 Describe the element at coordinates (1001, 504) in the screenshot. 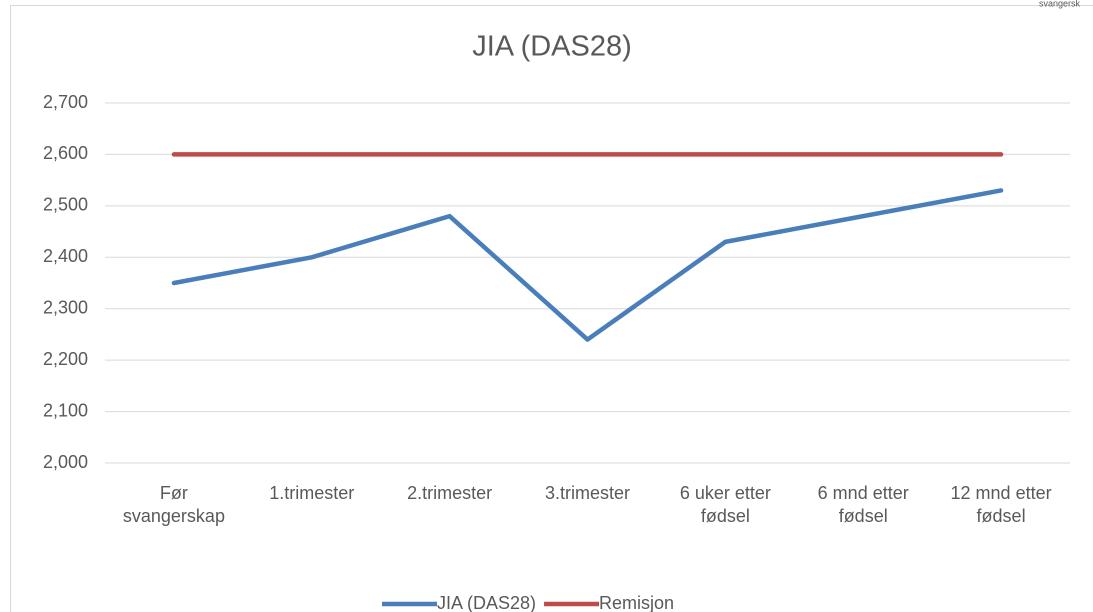

I see `x-tick-label: 12 mnd etter fødsel` at that location.